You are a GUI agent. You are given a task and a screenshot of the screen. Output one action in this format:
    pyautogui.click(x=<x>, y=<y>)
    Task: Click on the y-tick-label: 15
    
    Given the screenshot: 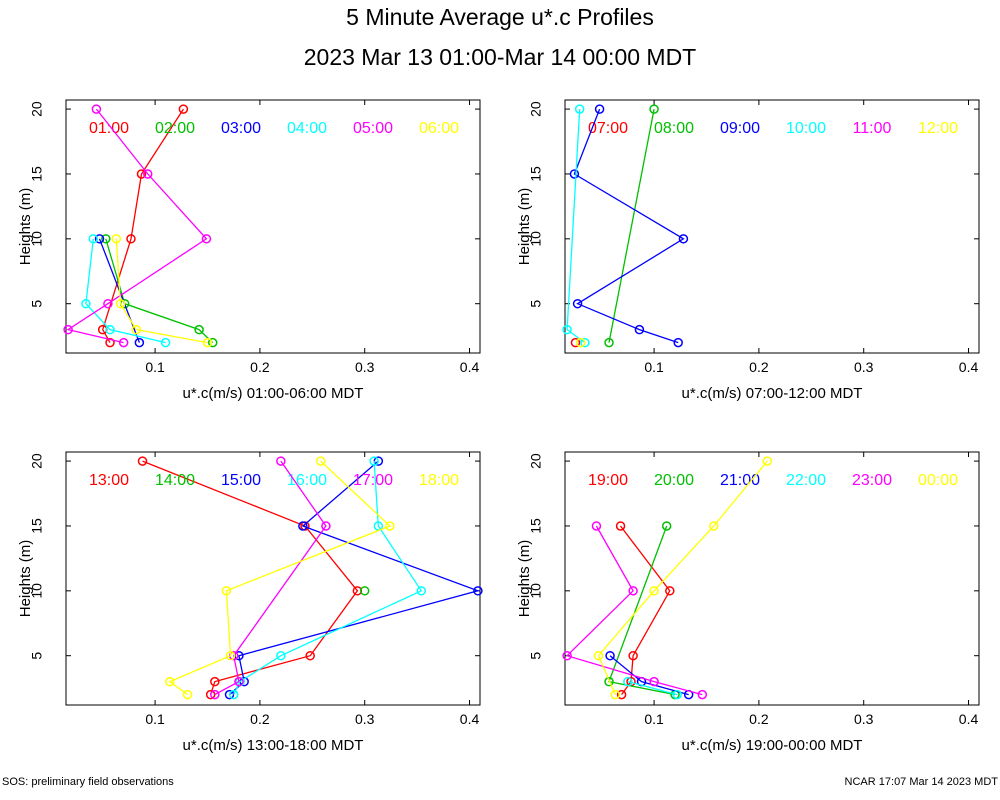 What is the action you would take?
    pyautogui.click(x=37, y=174)
    